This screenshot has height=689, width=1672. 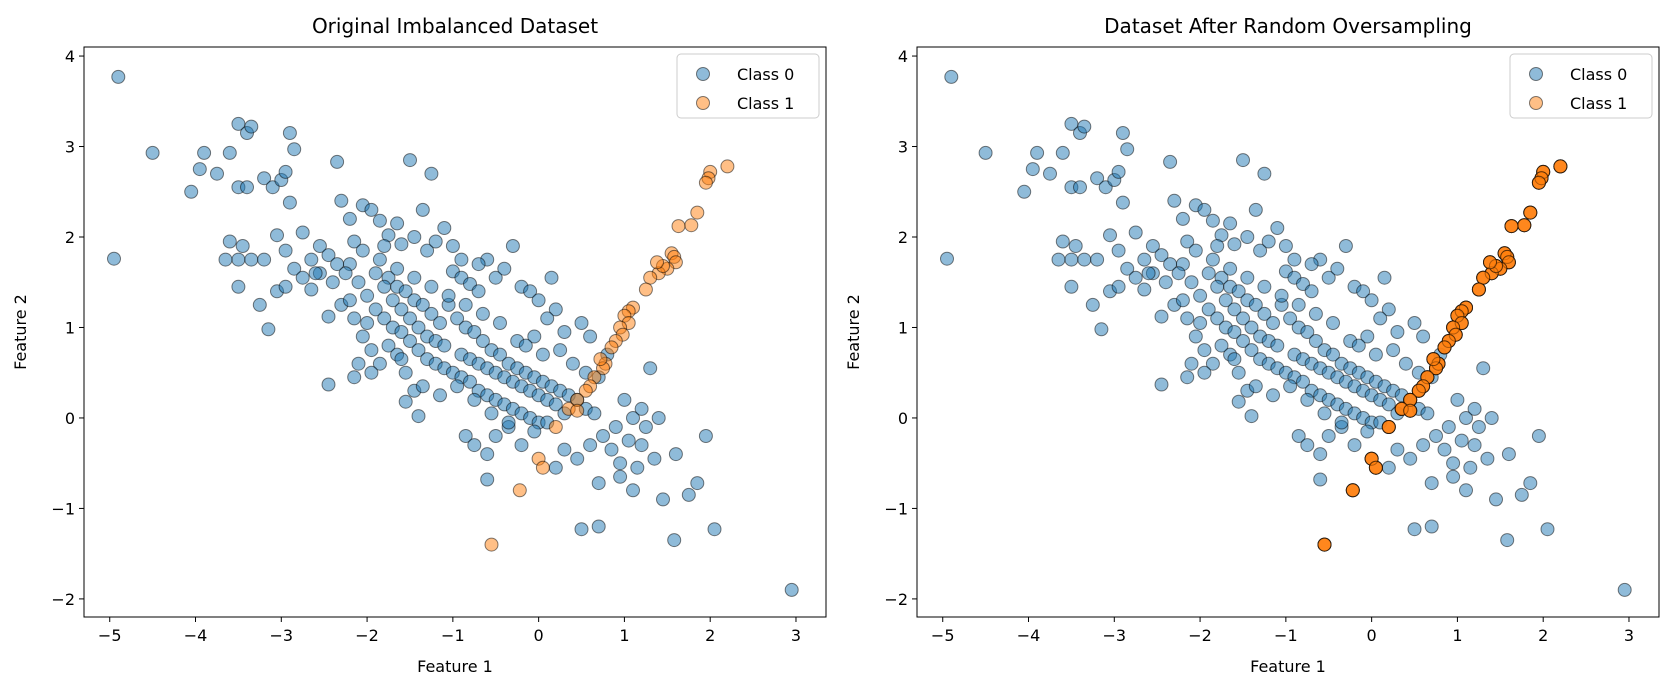 I want to click on legend-label-class0-right: Class 0, so click(x=1598, y=74).